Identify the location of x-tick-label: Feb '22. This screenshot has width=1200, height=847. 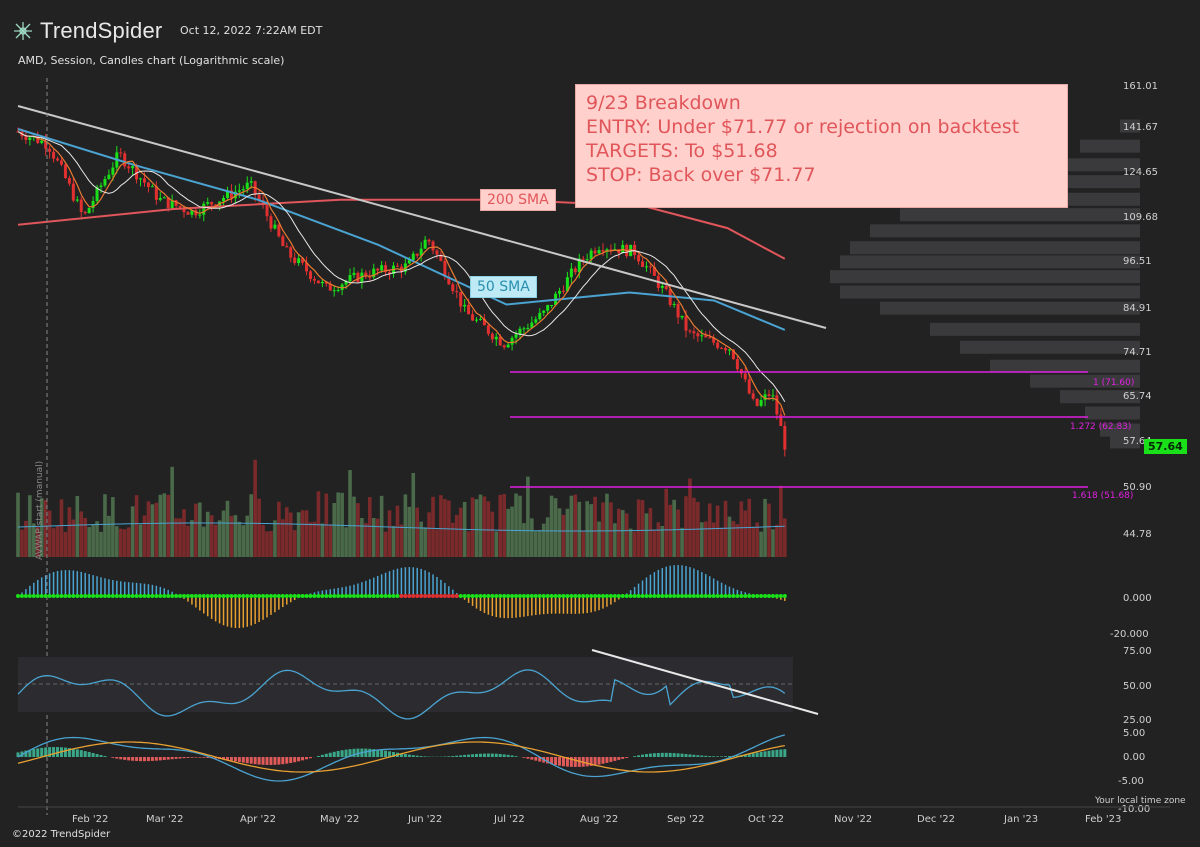
(90, 819).